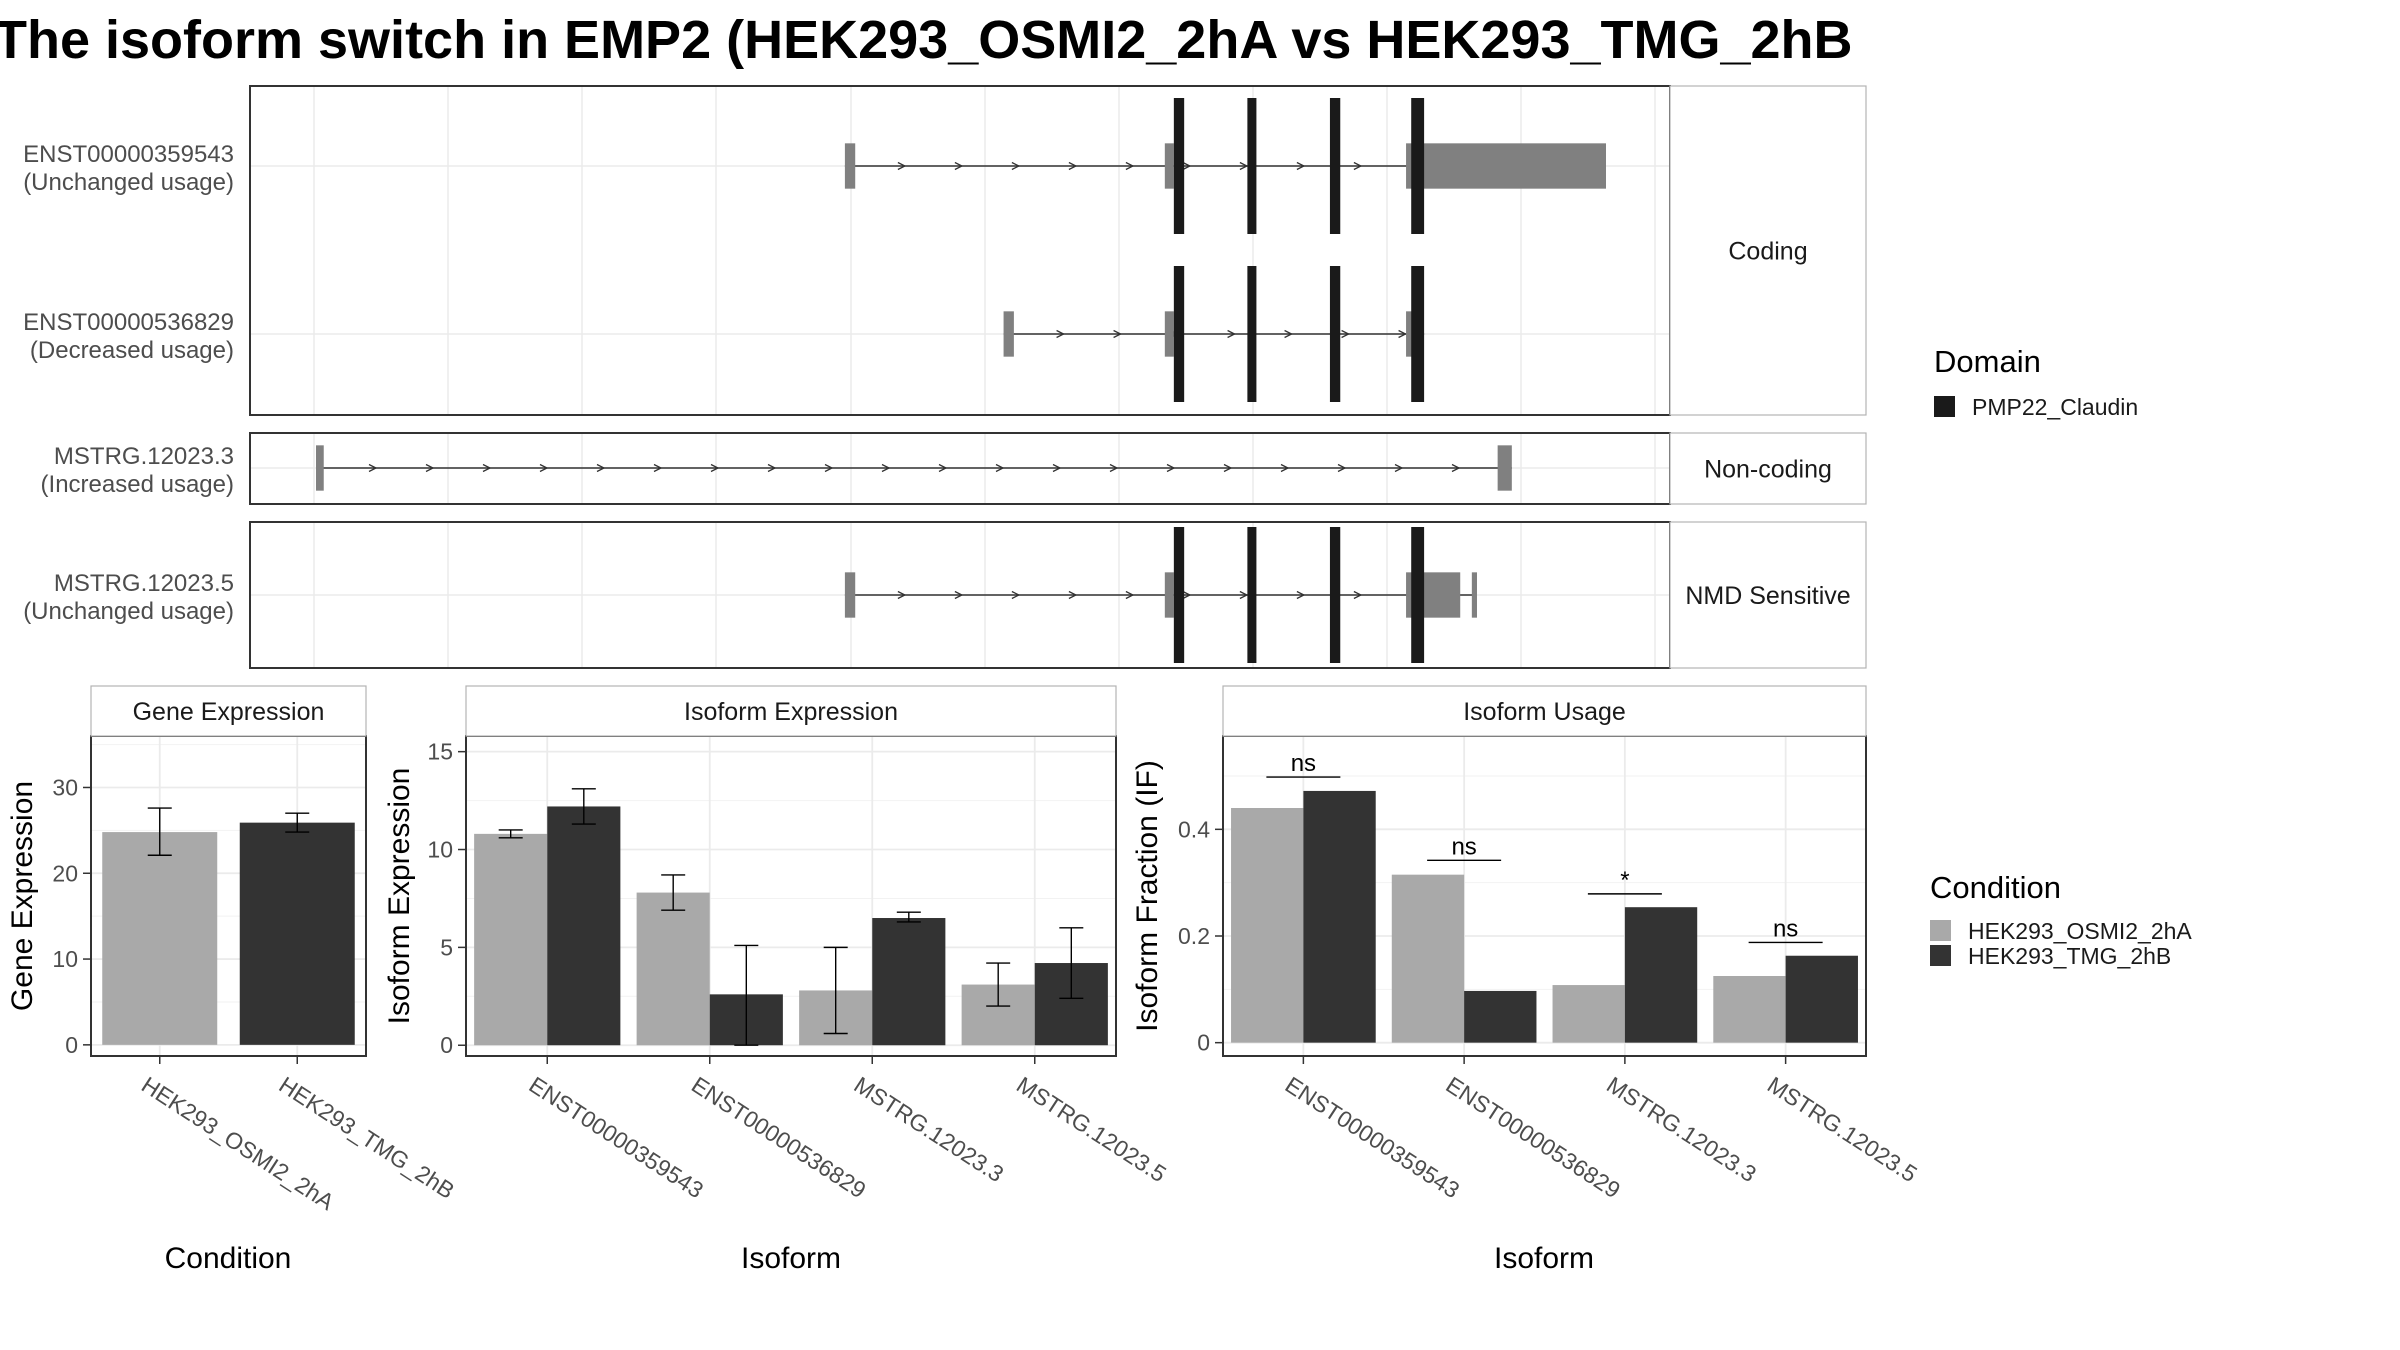  What do you see at coordinates (2080, 931) in the screenshot?
I see `condition-legend-label-1: HEK293_OSMI2_2hA` at bounding box center [2080, 931].